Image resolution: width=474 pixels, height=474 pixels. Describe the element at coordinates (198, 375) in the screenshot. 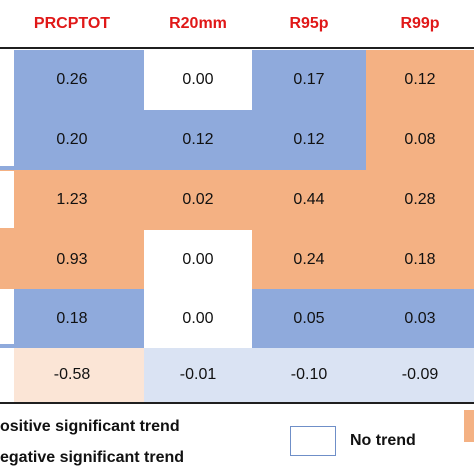

I see `table-cell: -0.01` at that location.